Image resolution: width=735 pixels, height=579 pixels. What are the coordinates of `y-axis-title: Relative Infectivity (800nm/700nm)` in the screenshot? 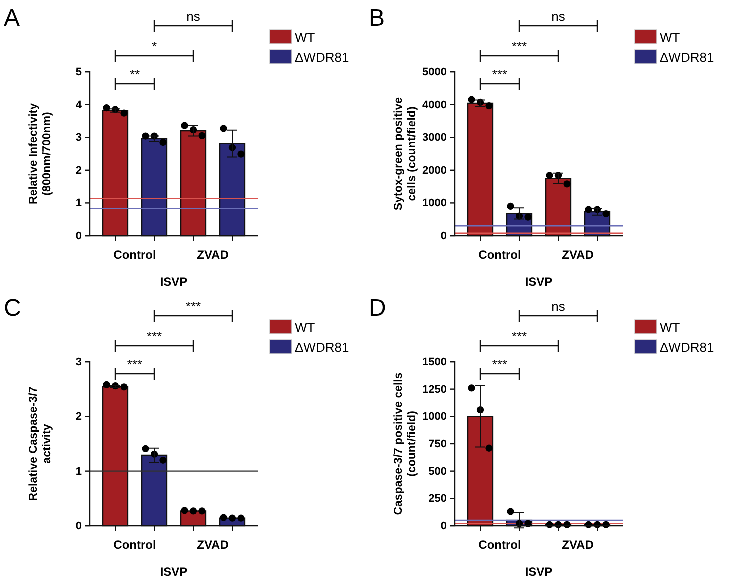 It's located at (41, 153).